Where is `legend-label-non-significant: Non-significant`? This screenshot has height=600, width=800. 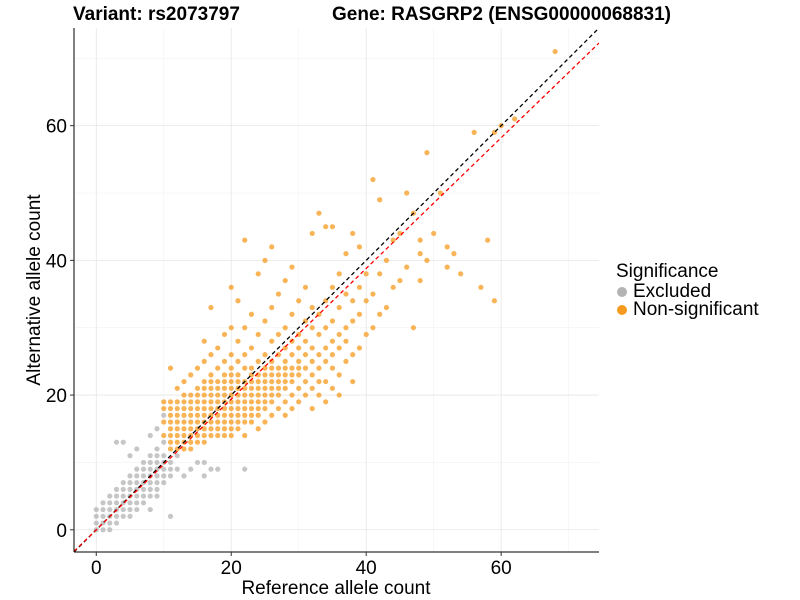
legend-label-non-significant: Non-significant is located at coordinates (696, 309).